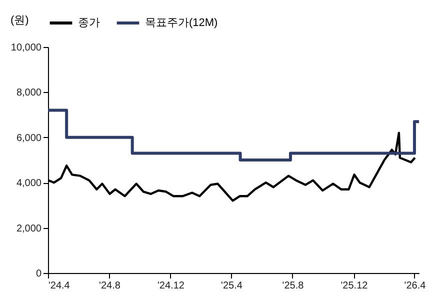  I want to click on y-tick-label: 2,000, so click(29, 228).